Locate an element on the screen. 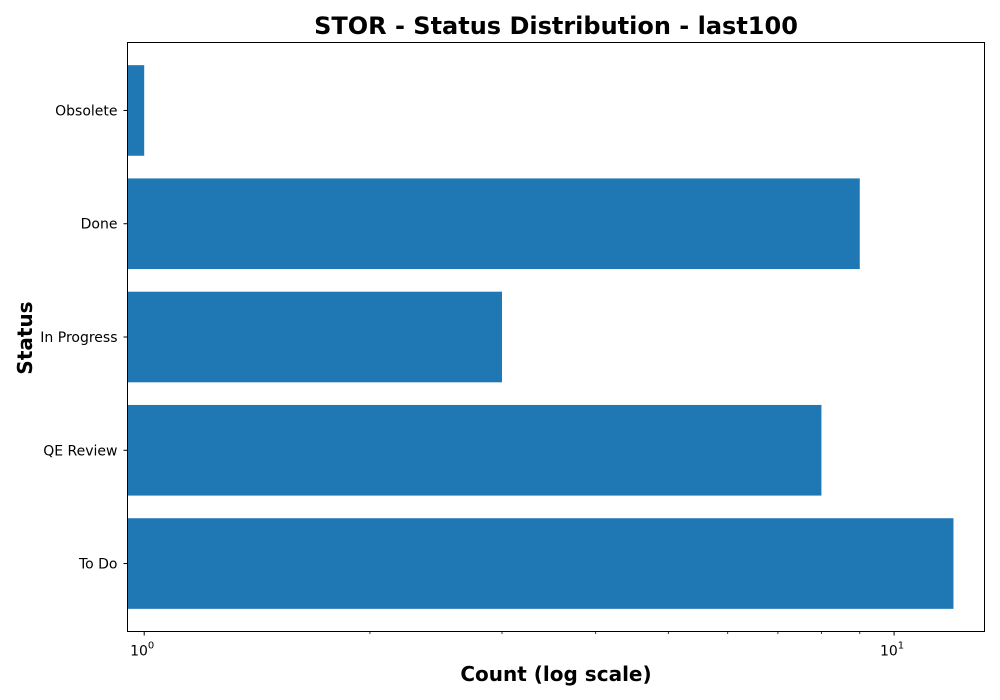 This screenshot has width=1000, height=700. y-tick-label: Obsolete is located at coordinates (86, 111).